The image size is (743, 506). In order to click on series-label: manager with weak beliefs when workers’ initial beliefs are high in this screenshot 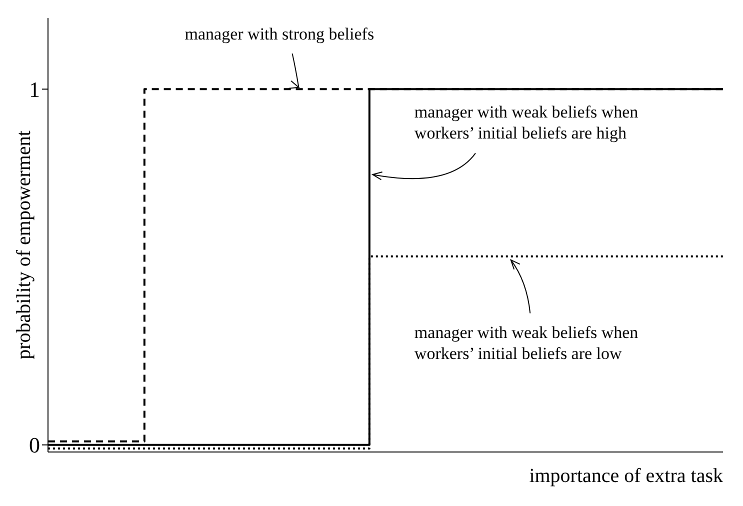, I will do `click(526, 122)`.